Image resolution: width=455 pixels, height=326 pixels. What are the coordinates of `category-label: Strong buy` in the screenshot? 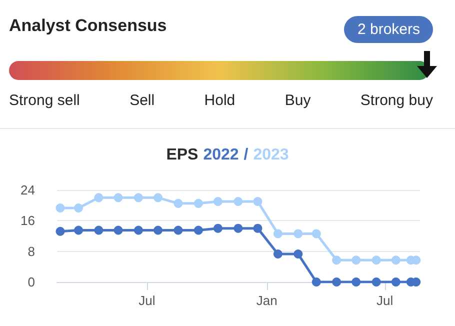 It's located at (396, 100).